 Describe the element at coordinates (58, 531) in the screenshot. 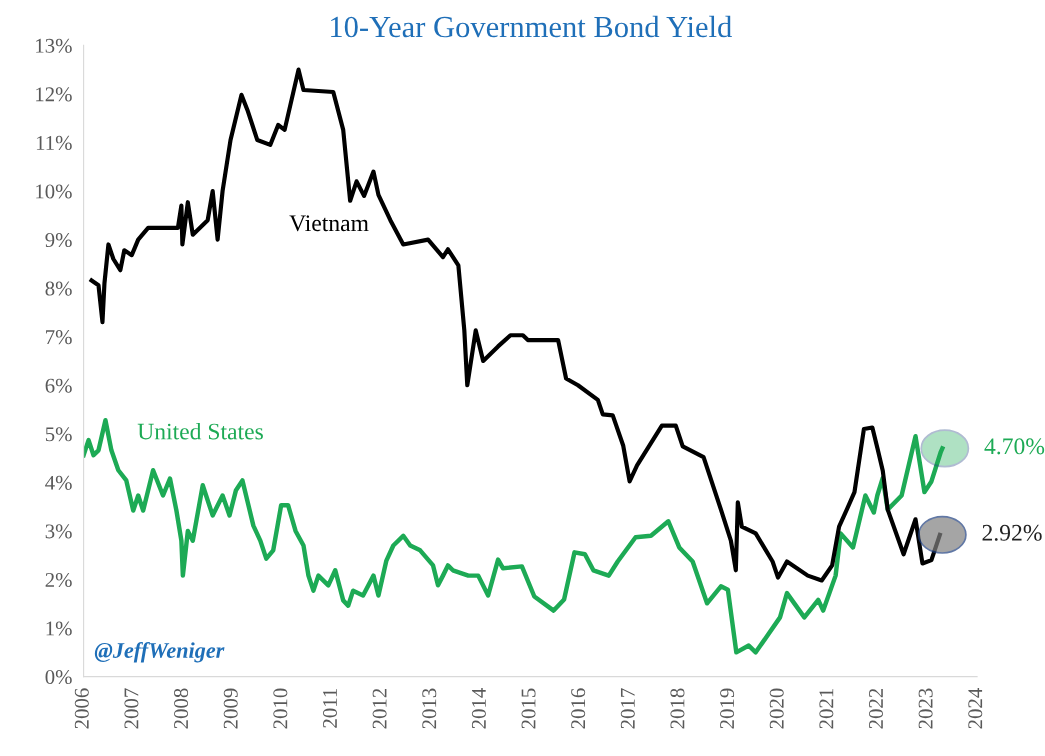

I see `y-tick-label: 3%` at that location.